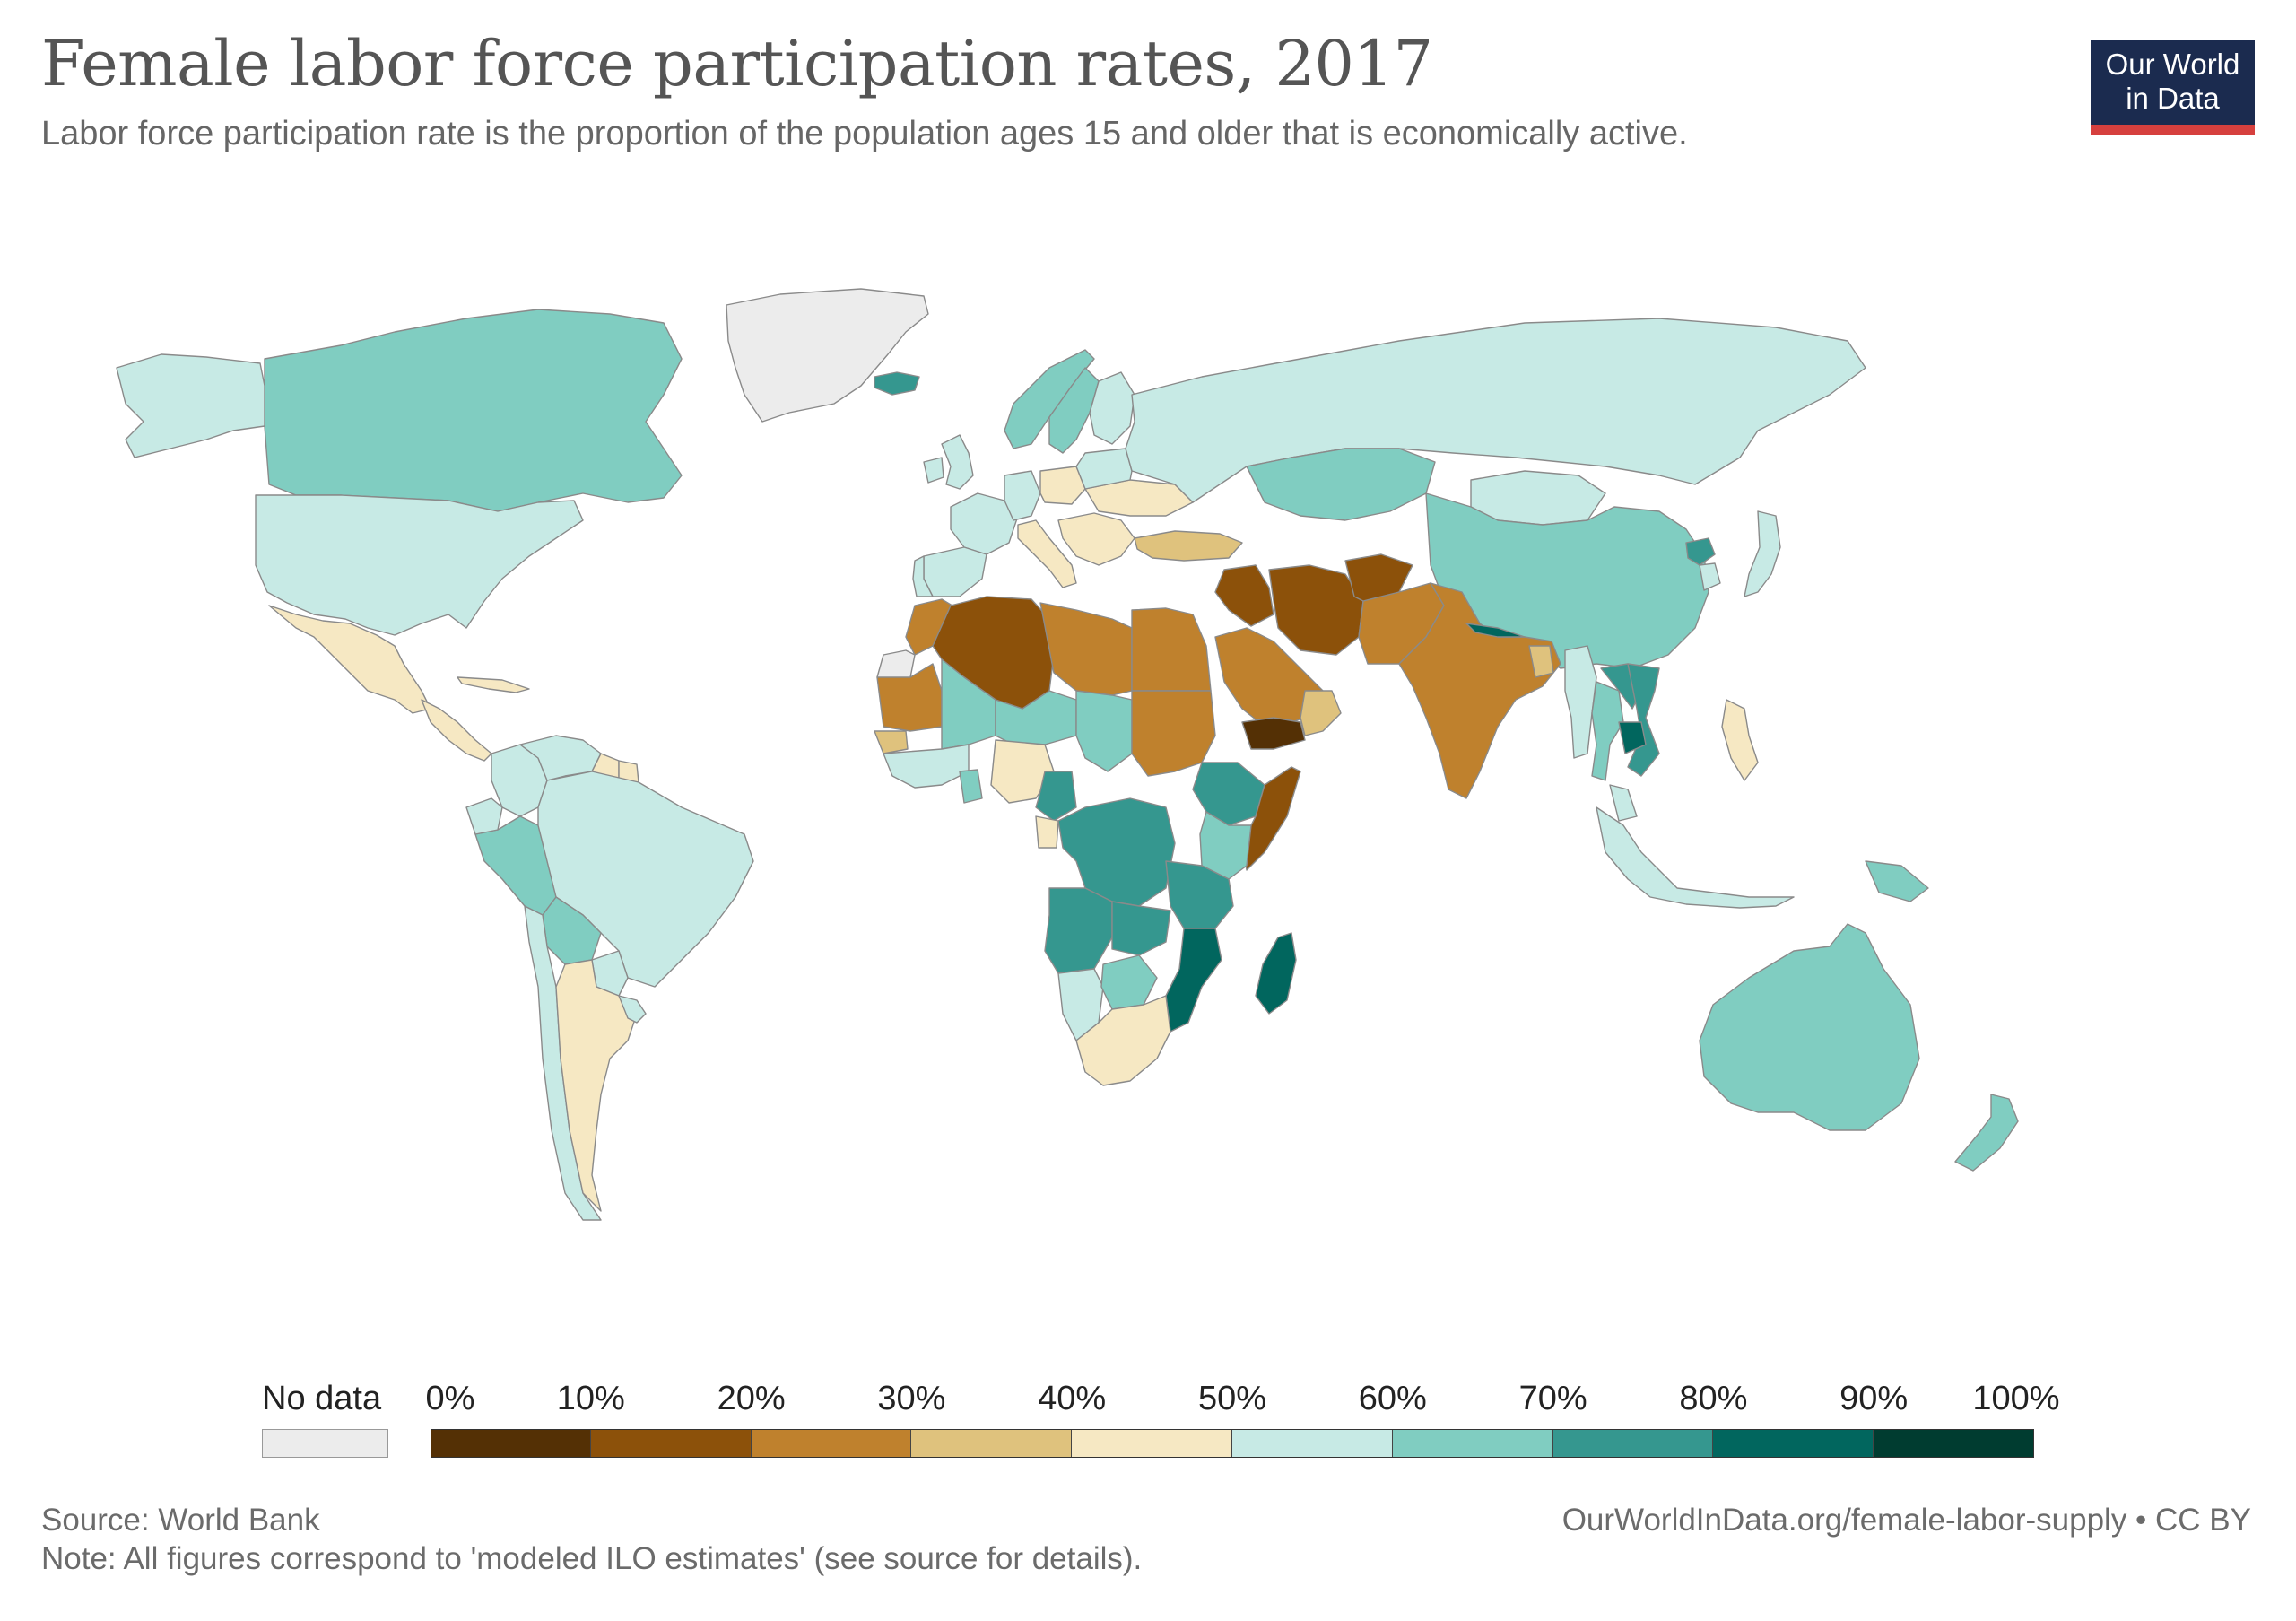 This screenshot has width=2296, height=1621. What do you see at coordinates (1700, 551) in the screenshot?
I see `country-korea-dpr: Korea DPR` at bounding box center [1700, 551].